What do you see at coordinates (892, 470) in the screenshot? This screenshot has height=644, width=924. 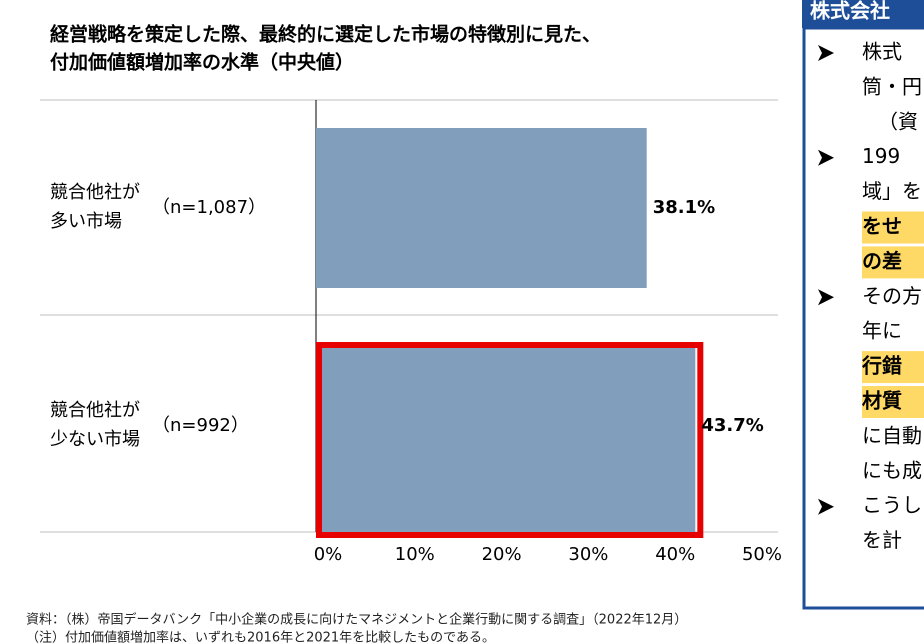 I see `panel-text: にも成` at bounding box center [892, 470].